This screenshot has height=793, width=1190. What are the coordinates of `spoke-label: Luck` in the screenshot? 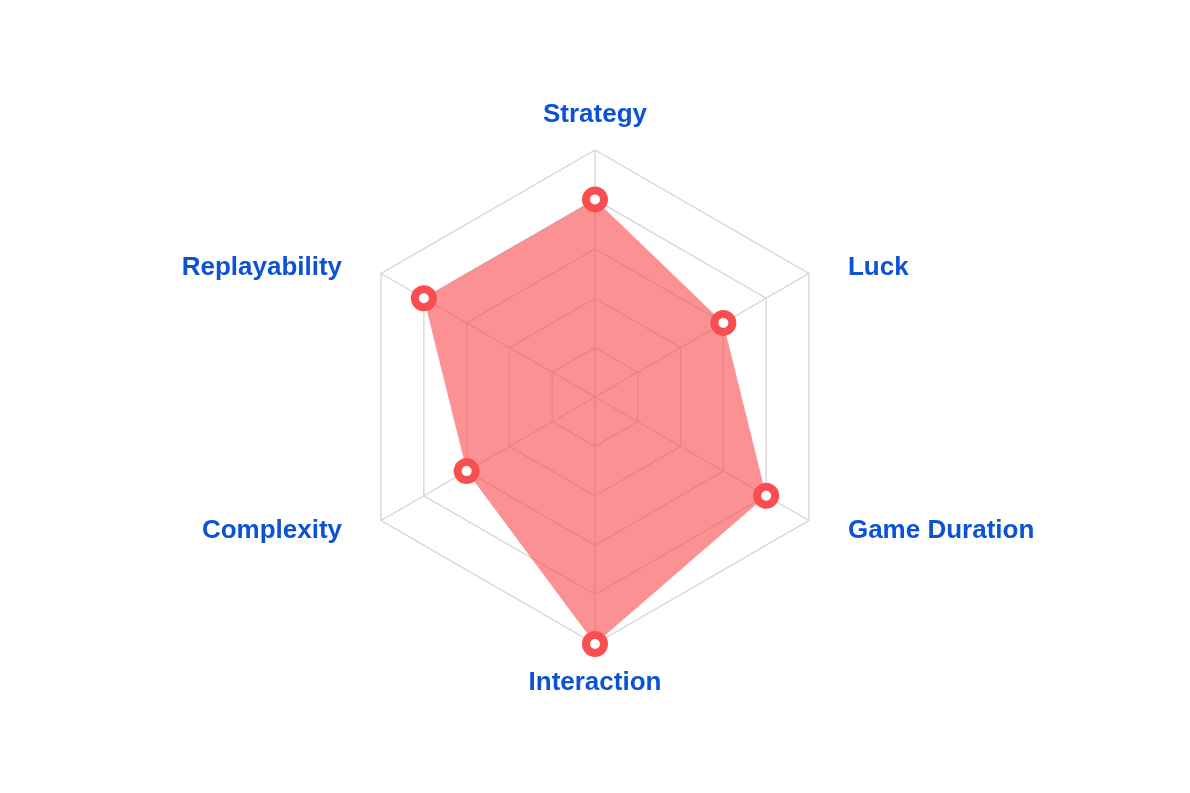 It's located at (878, 265).